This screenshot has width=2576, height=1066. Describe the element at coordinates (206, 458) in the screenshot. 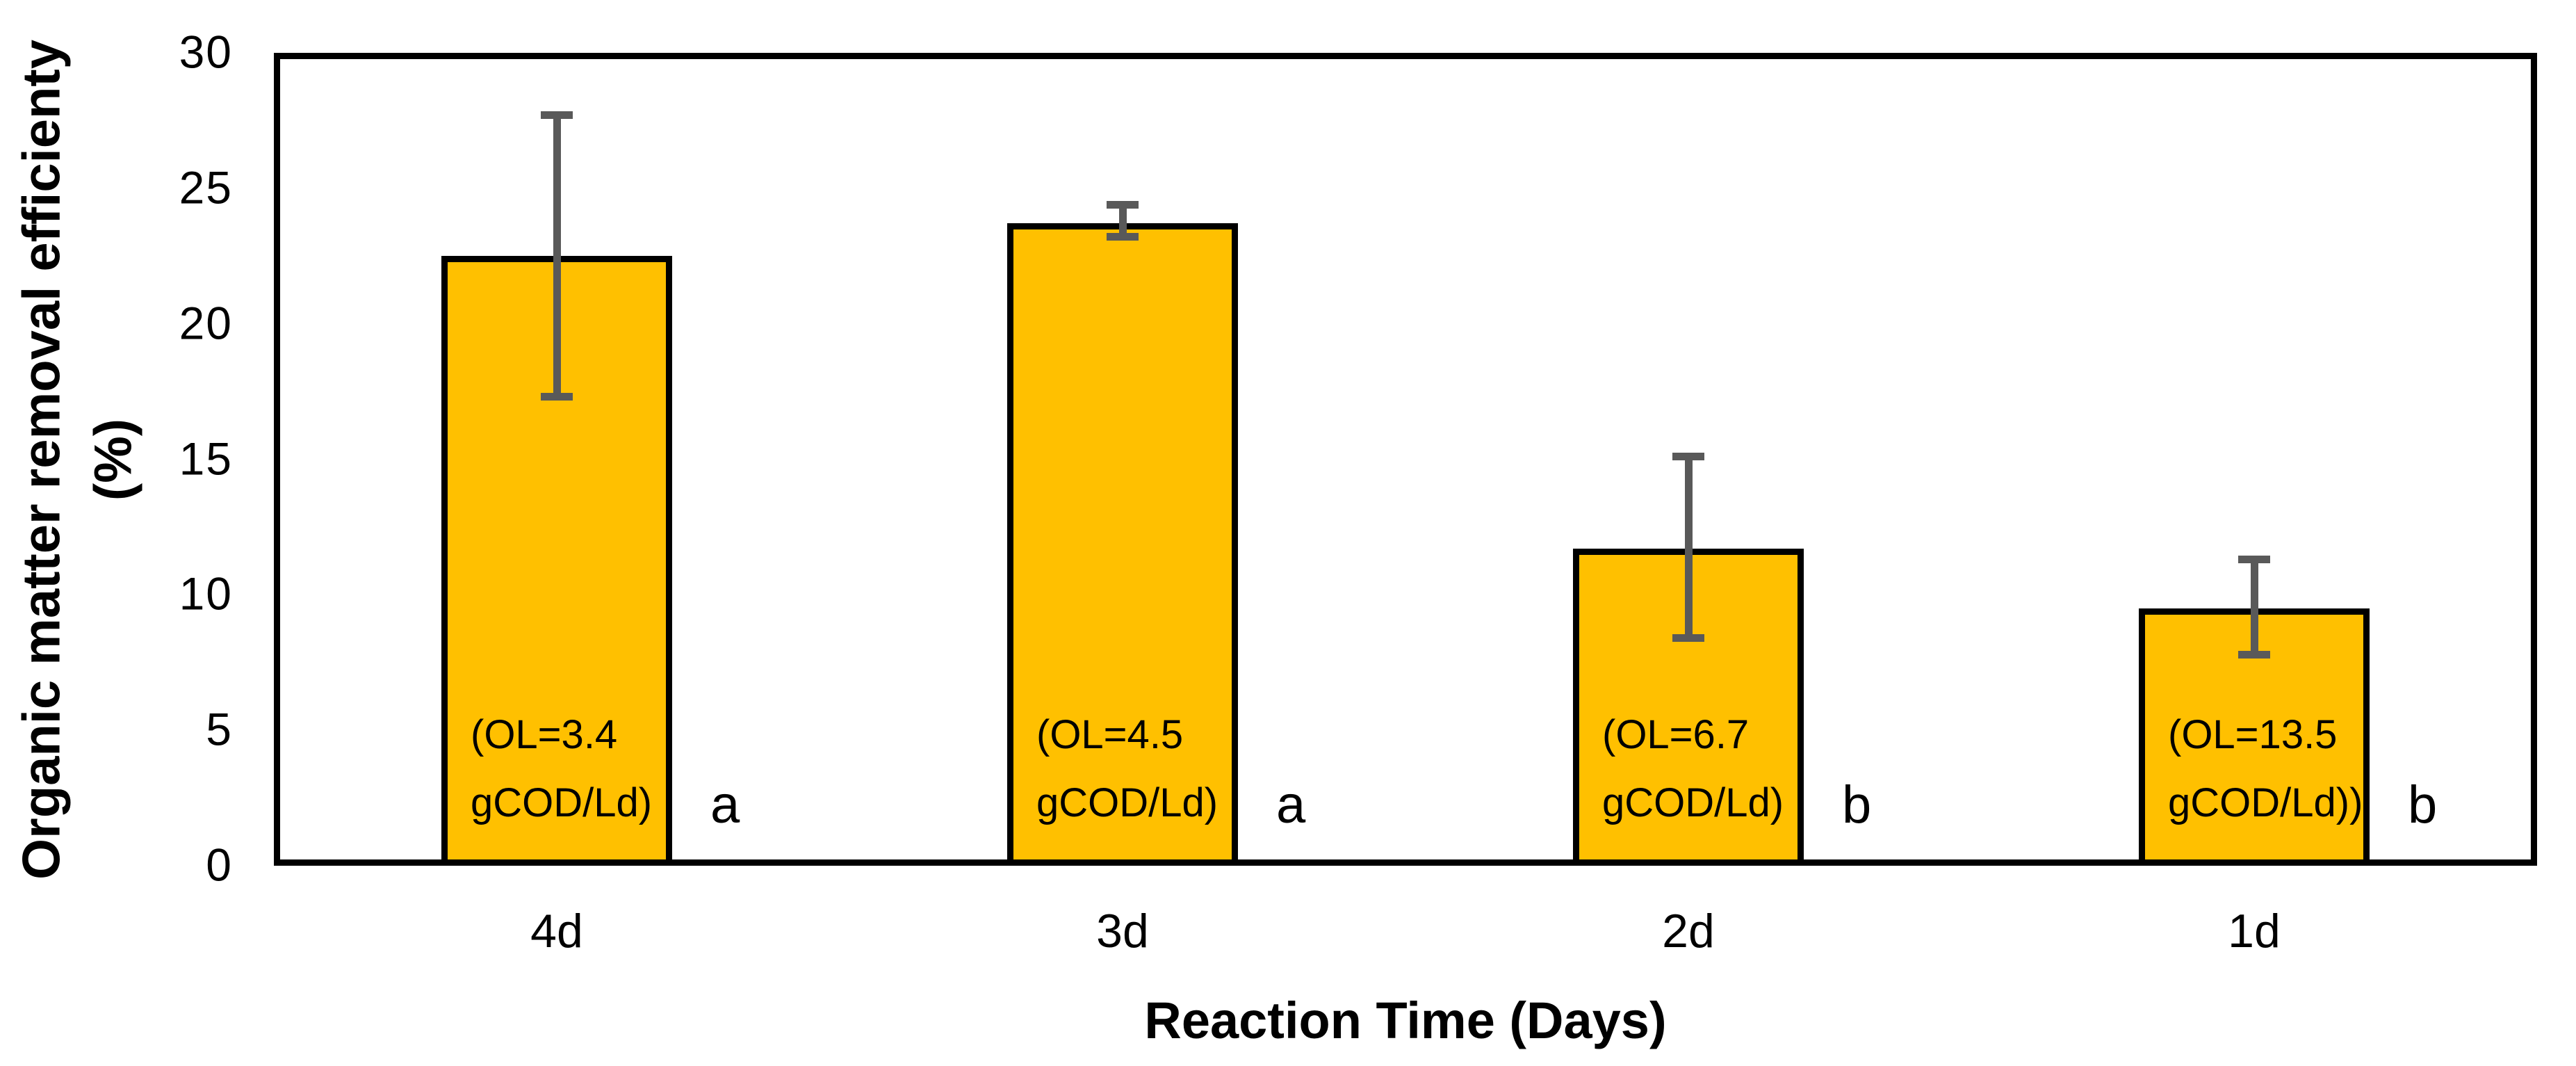

I see `y-axis-tick-label: 15` at that location.